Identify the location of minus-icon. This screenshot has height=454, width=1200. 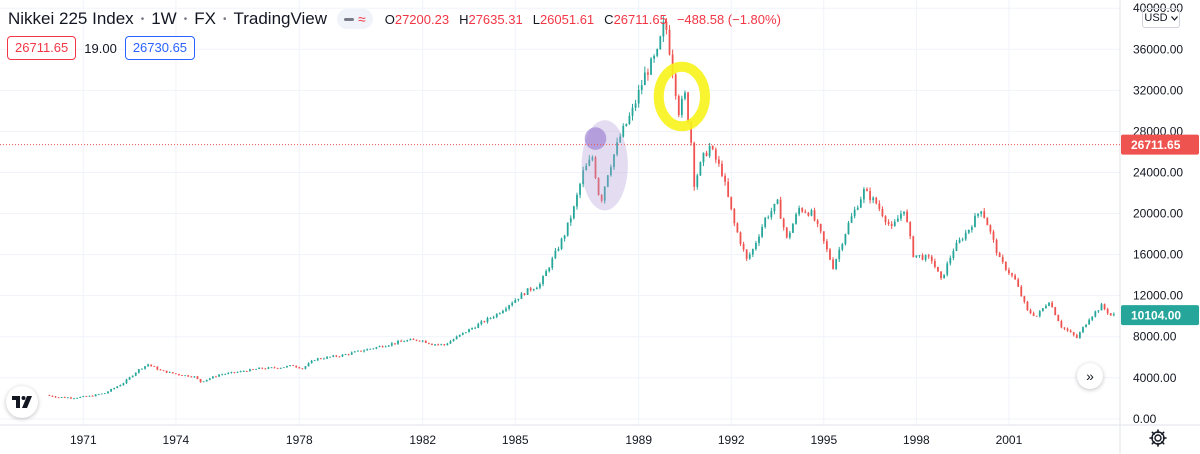
(349, 19).